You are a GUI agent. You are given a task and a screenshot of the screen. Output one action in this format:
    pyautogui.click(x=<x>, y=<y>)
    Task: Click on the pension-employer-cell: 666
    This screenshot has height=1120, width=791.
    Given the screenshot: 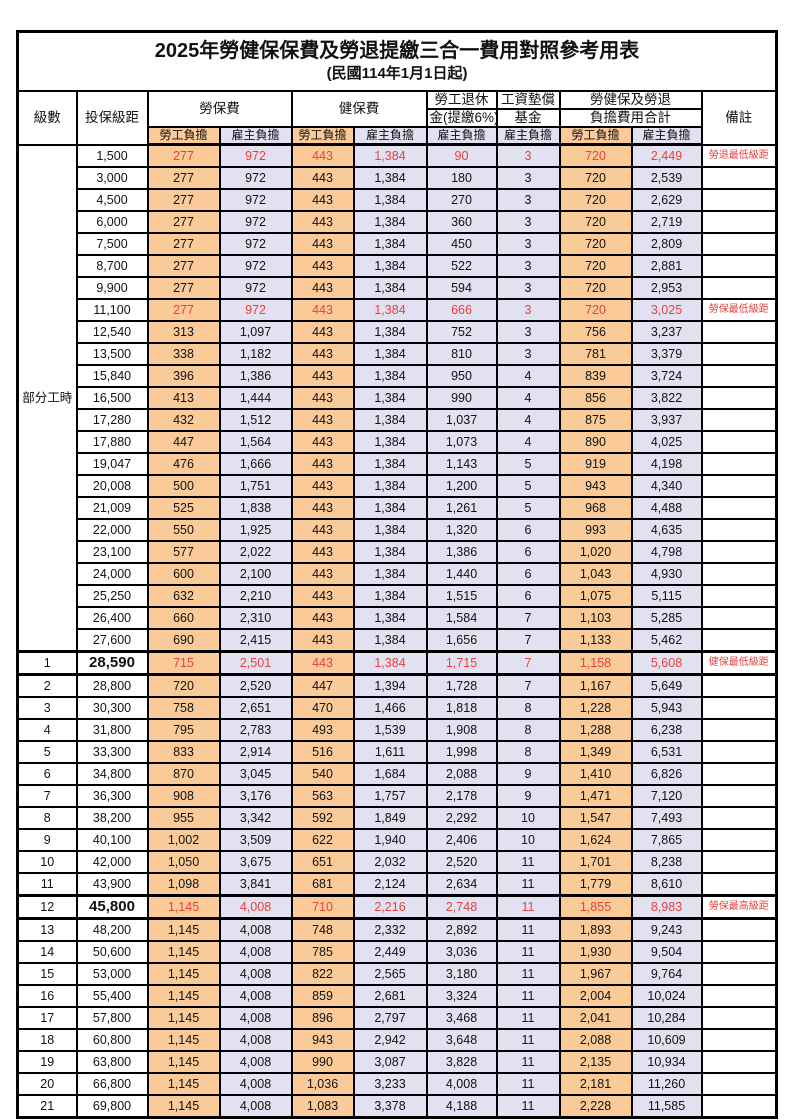 What is the action you would take?
    pyautogui.click(x=461, y=310)
    